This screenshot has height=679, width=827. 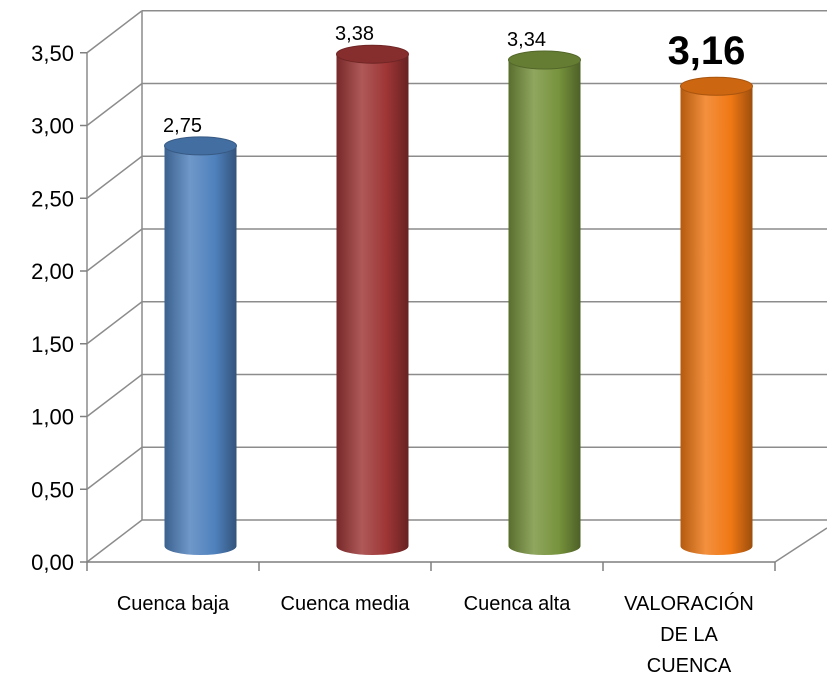 What do you see at coordinates (52, 271) in the screenshot?
I see `y-tick-label: 2,00` at bounding box center [52, 271].